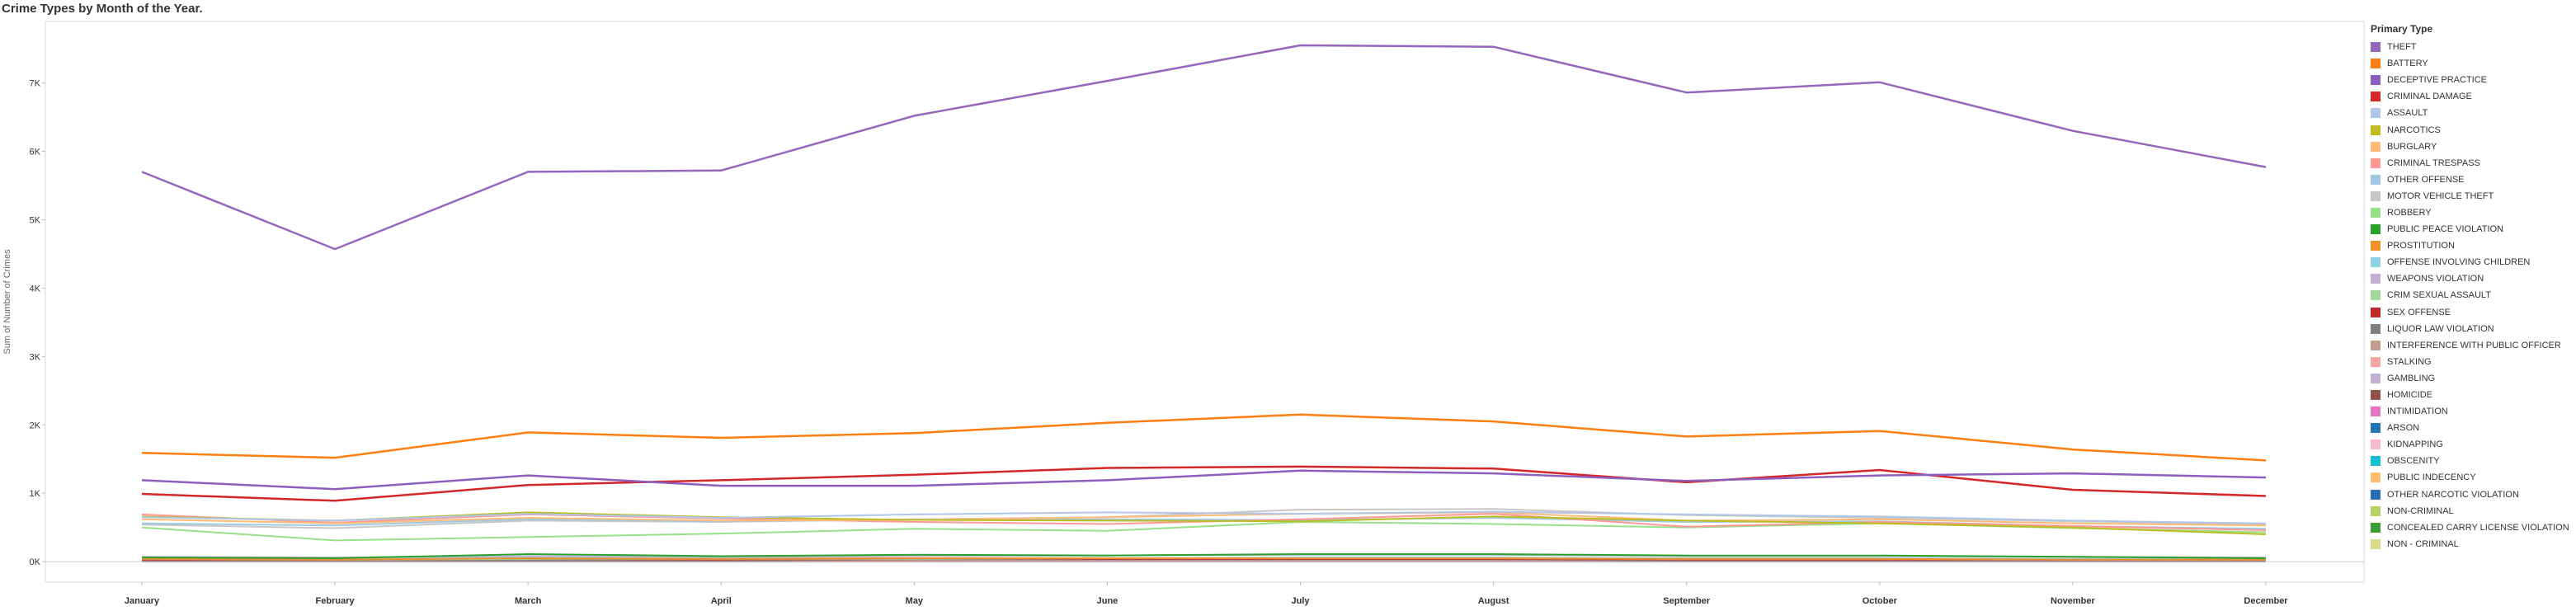  I want to click on legend-label: PUBLIC INDECENCY, so click(2431, 478).